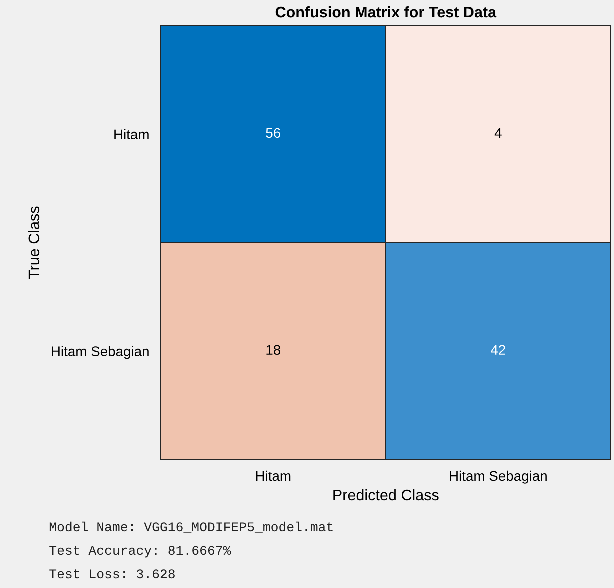 The height and width of the screenshot is (588, 614). What do you see at coordinates (191, 527) in the screenshot?
I see `text: Model Name: VGG16_MODIFEP5_model.mat` at bounding box center [191, 527].